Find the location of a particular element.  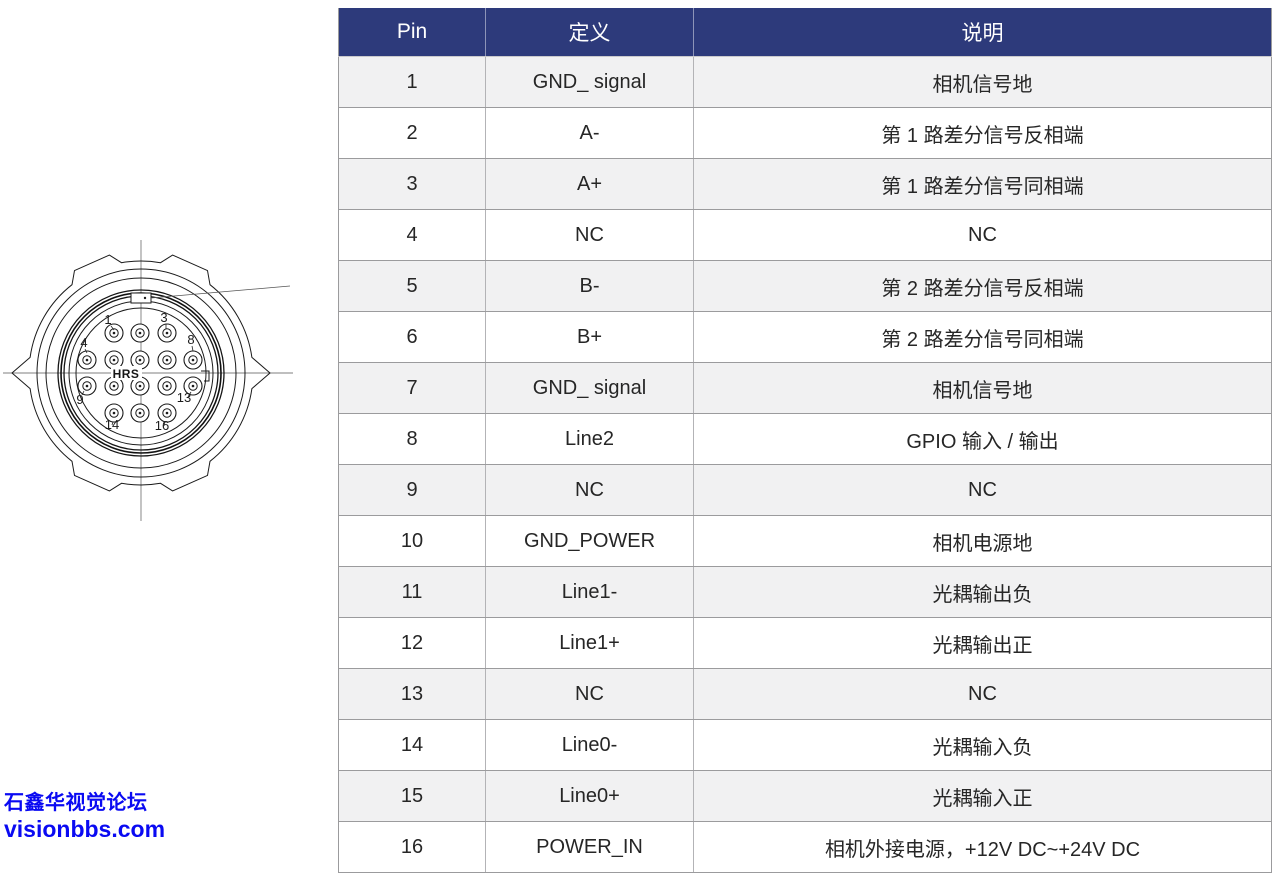

table-row: 5 B- 第 2 路差分信号反相端 is located at coordinates (805, 286).